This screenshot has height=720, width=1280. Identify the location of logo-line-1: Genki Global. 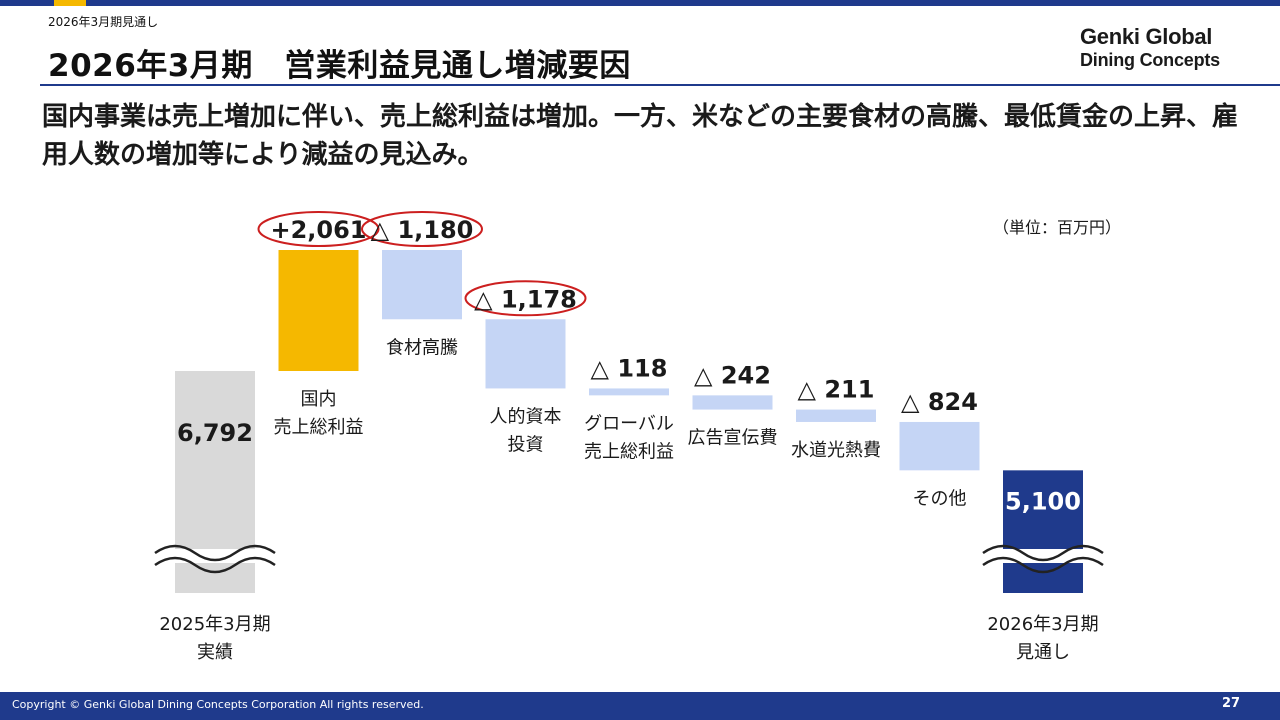
(1146, 36).